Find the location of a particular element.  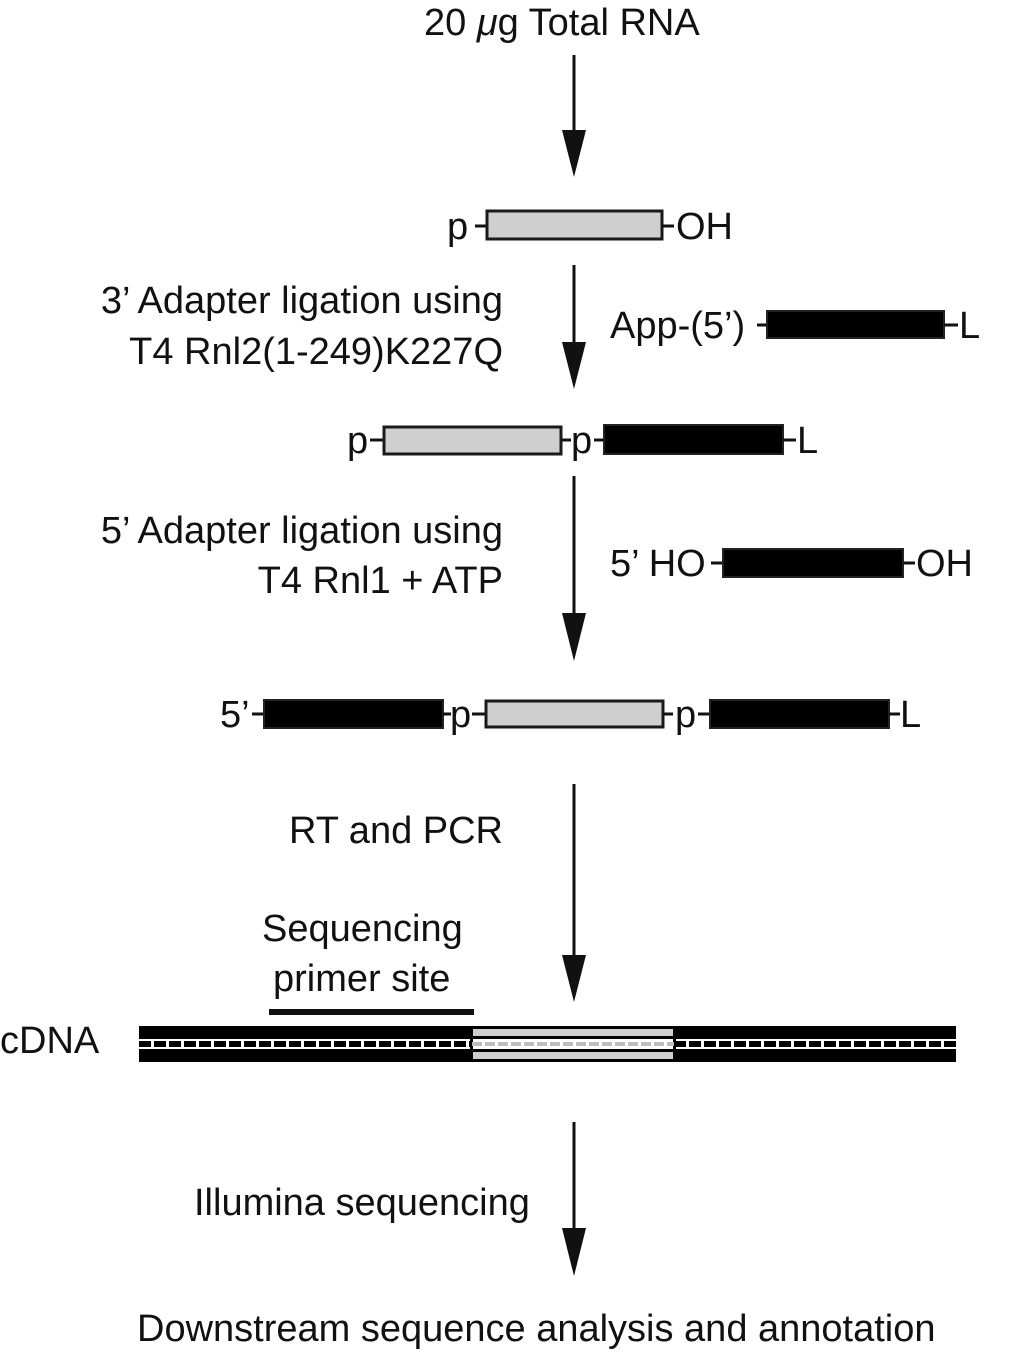

primer-site-bar is located at coordinates (371, 1012).